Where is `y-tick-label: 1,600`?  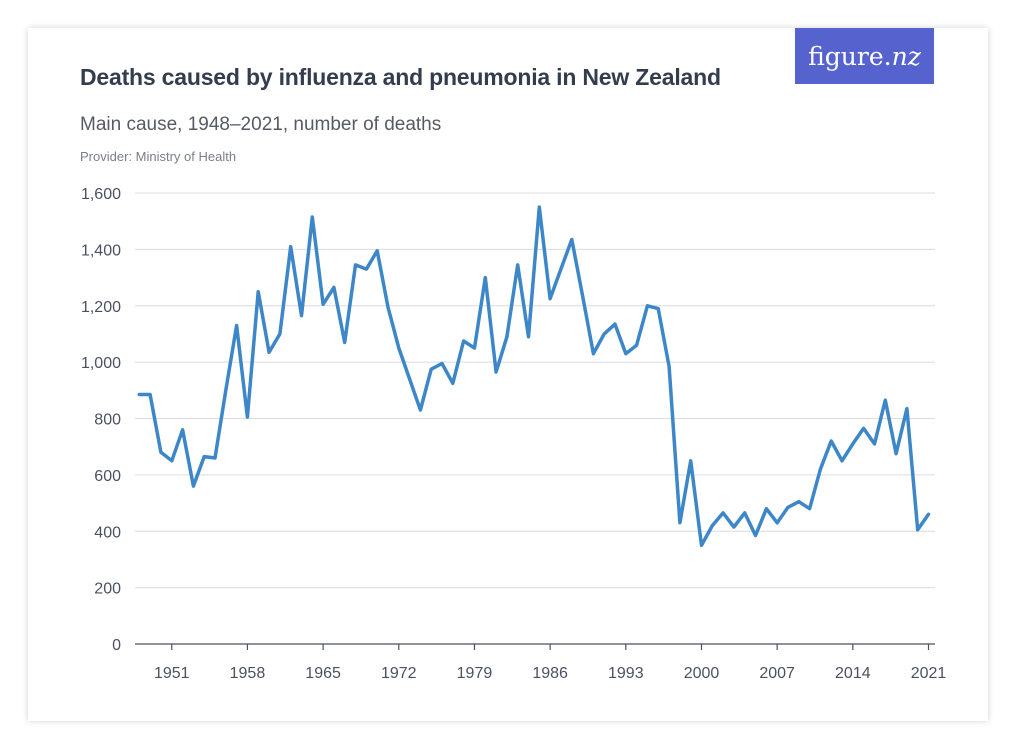
y-tick-label: 1,600 is located at coordinates (101, 194).